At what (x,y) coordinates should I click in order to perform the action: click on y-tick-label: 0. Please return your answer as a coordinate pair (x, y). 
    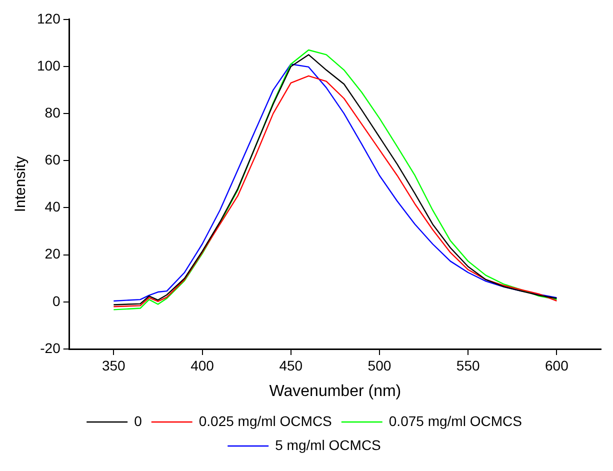
    Looking at the image, I should click on (56, 300).